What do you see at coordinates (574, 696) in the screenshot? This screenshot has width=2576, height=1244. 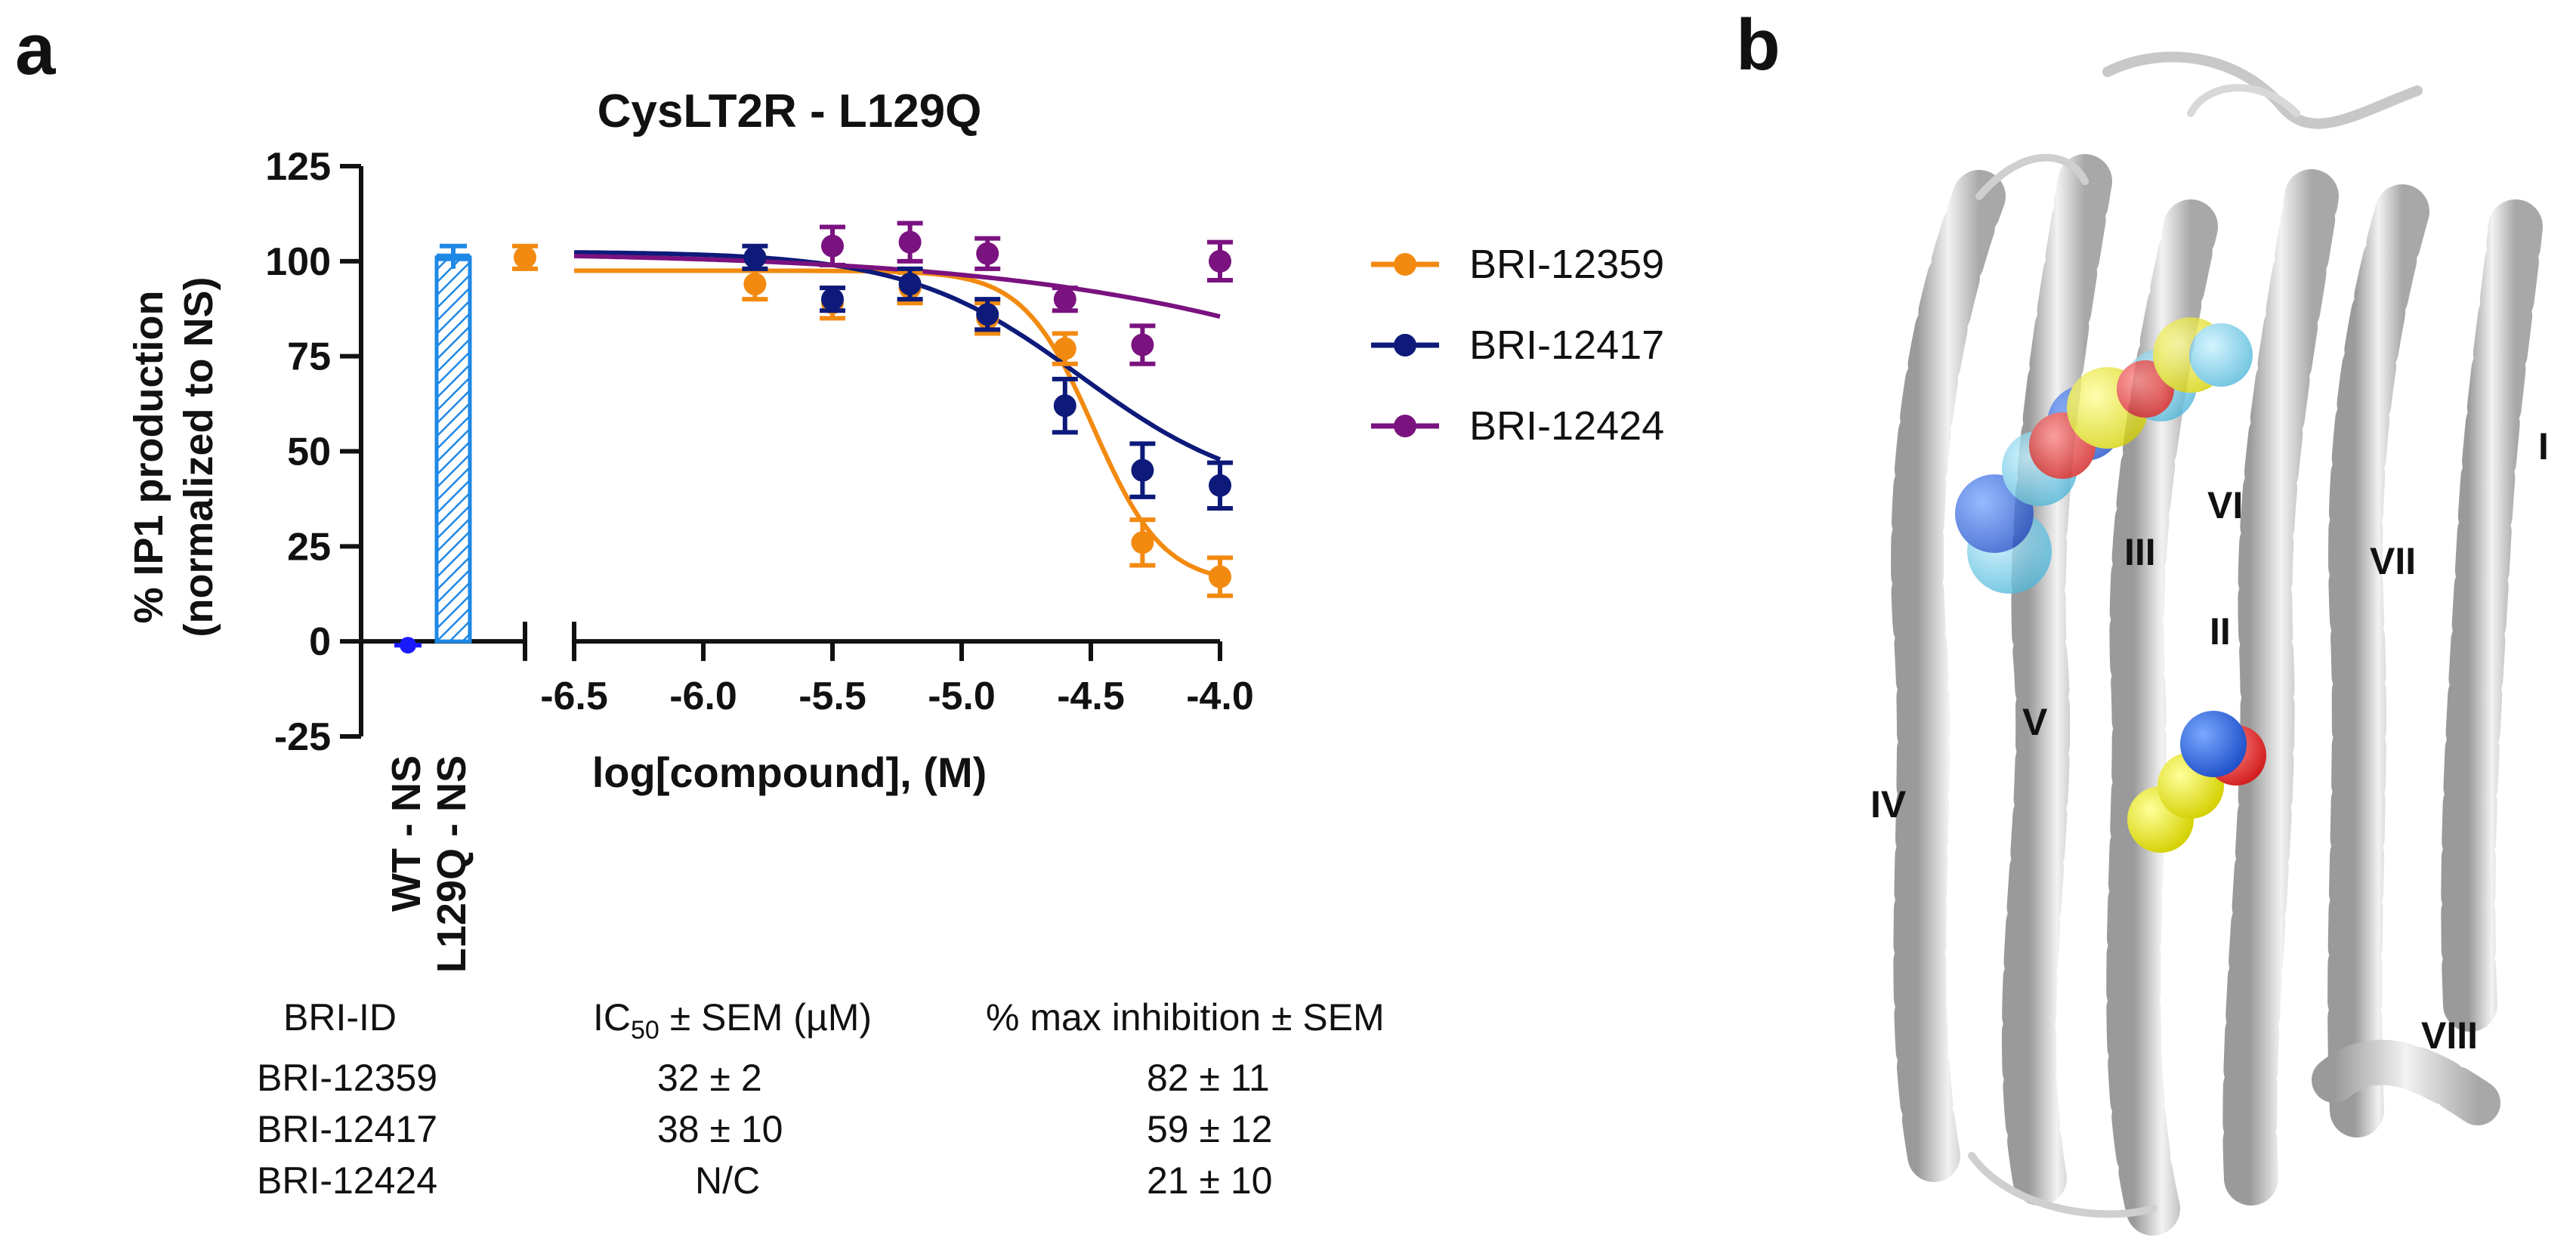 I see `x-tick-label: -6.5` at bounding box center [574, 696].